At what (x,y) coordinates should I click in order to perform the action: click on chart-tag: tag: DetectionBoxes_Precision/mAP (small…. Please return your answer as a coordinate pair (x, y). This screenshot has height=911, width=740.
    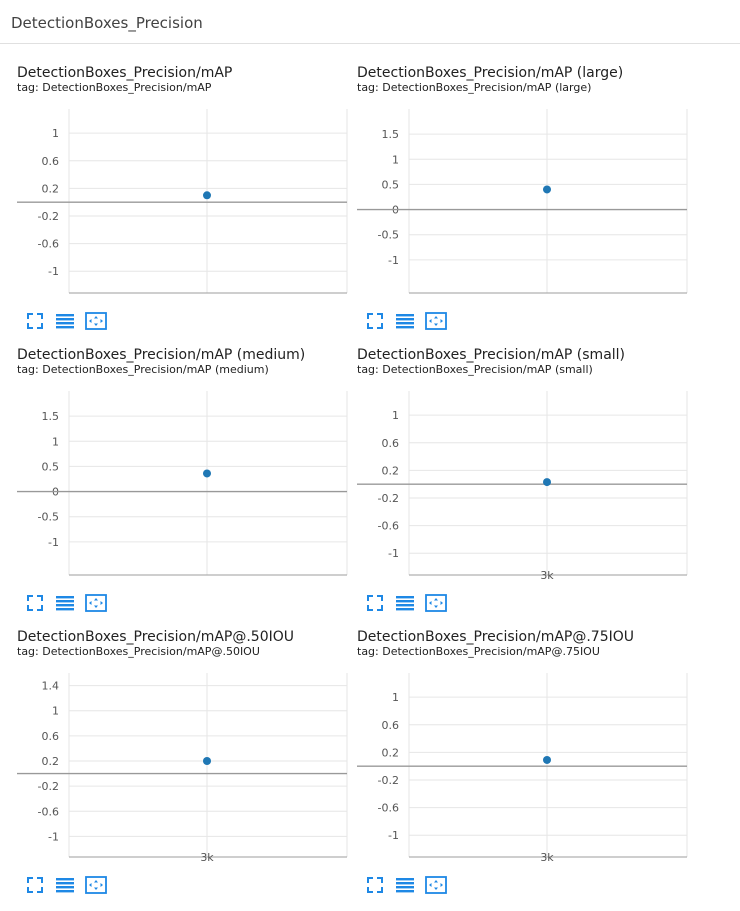
    Looking at the image, I should click on (475, 369).